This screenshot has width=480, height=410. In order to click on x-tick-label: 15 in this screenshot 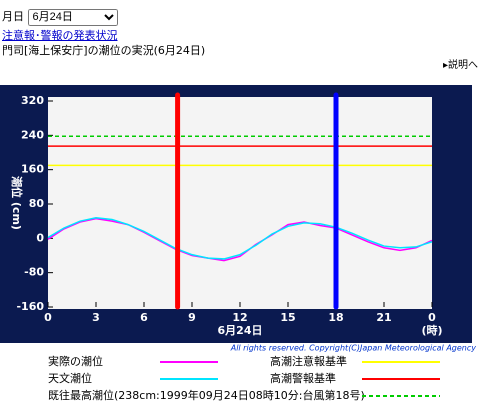, I will do `click(287, 317)`.